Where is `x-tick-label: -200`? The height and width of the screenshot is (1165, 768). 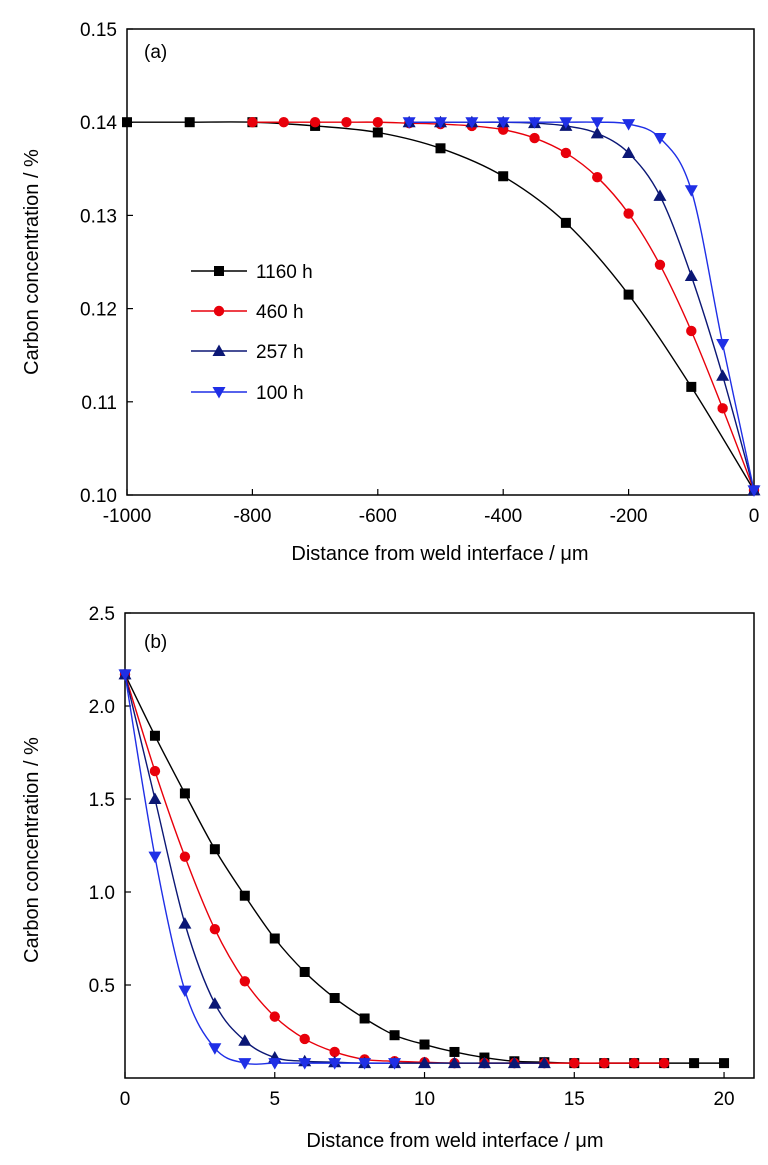 x-tick-label: -200 is located at coordinates (629, 516).